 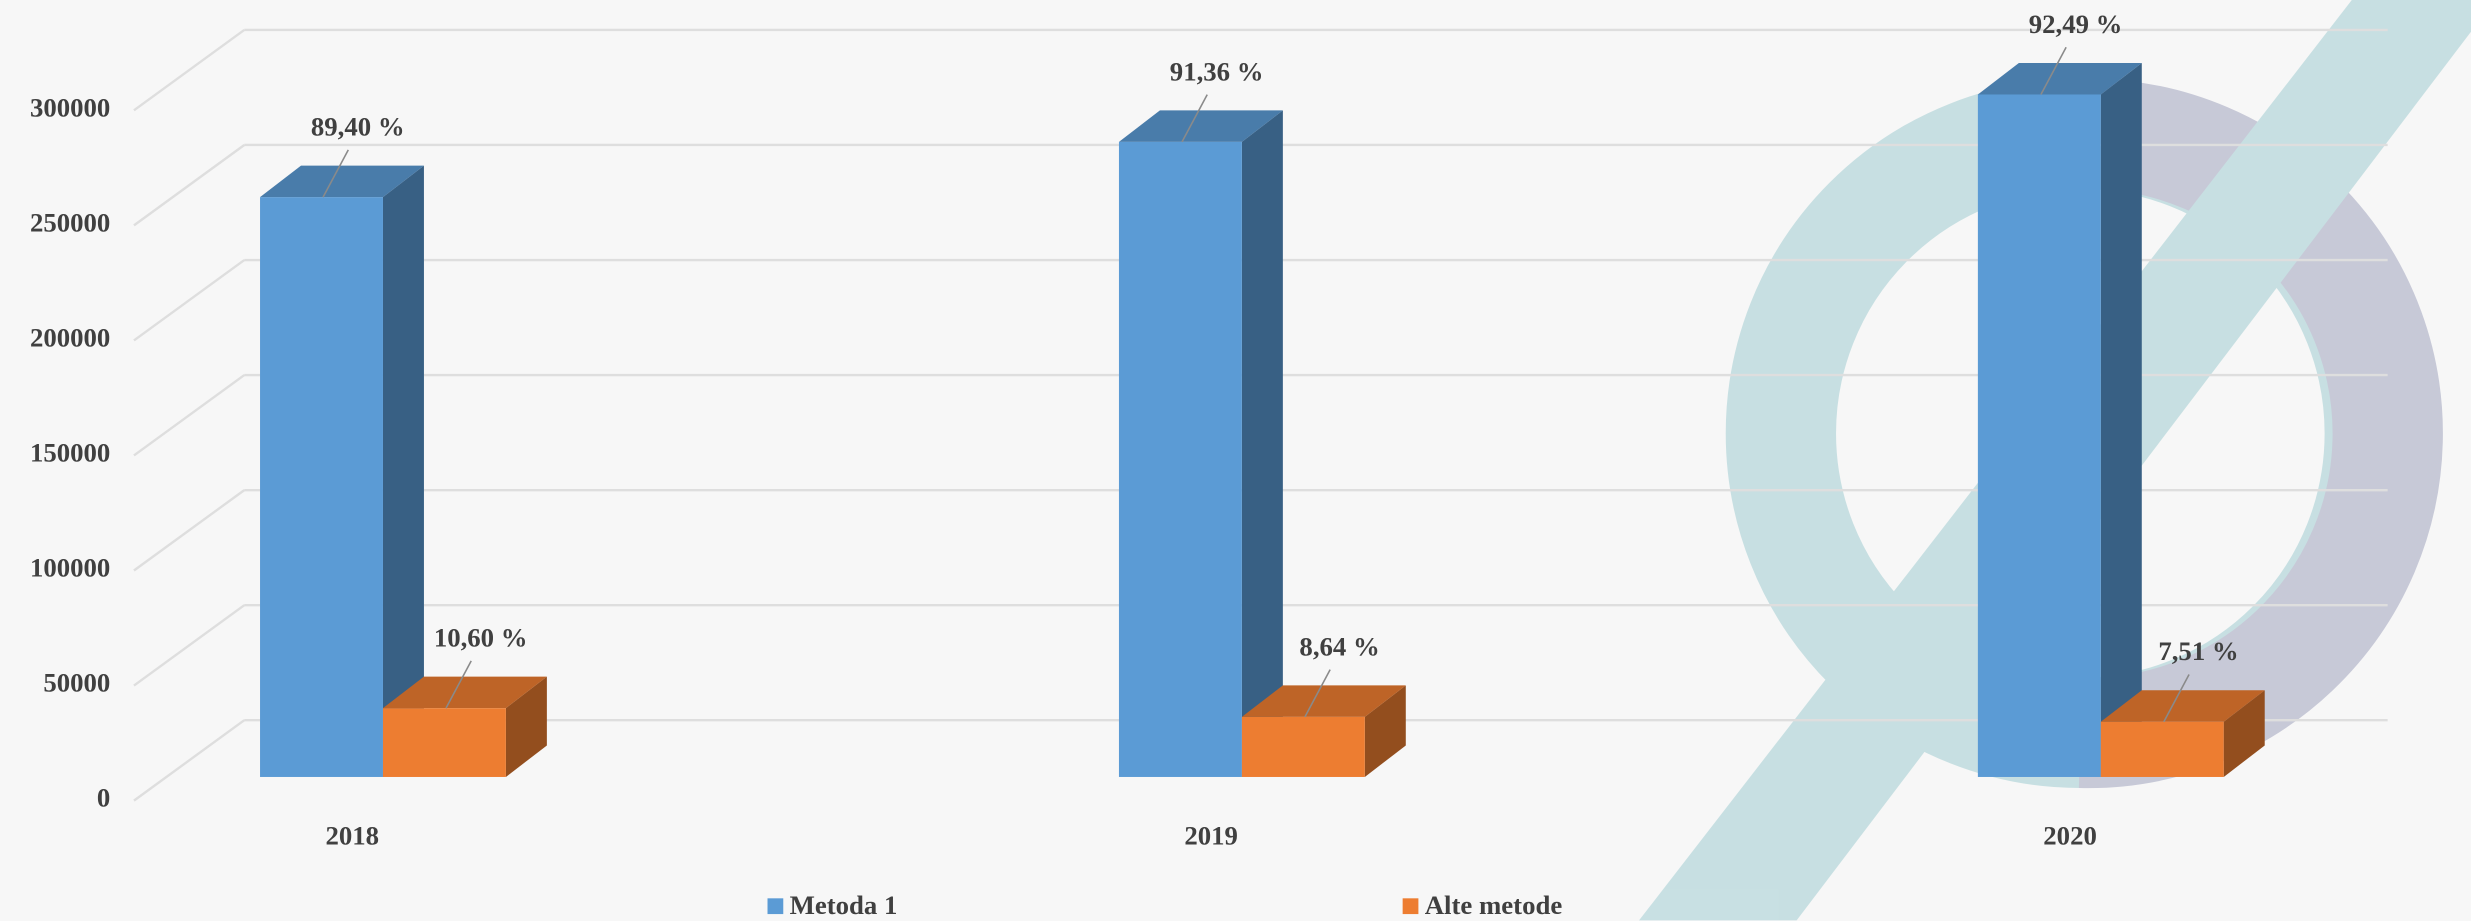 I want to click on y-tick-label: 50000, so click(x=76, y=683).